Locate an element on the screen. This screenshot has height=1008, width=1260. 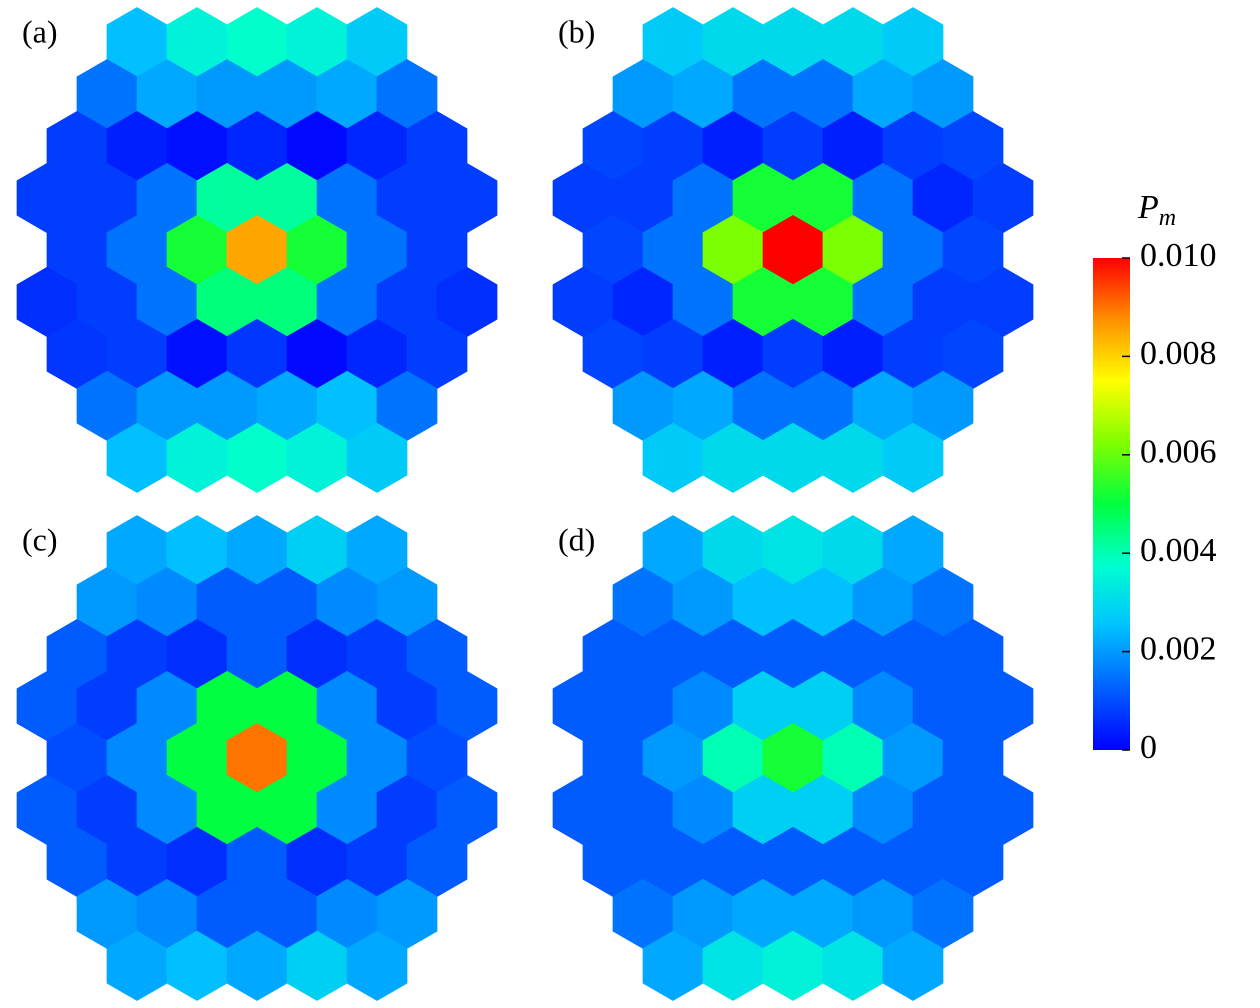
panel-label: (d) is located at coordinates (576, 539).